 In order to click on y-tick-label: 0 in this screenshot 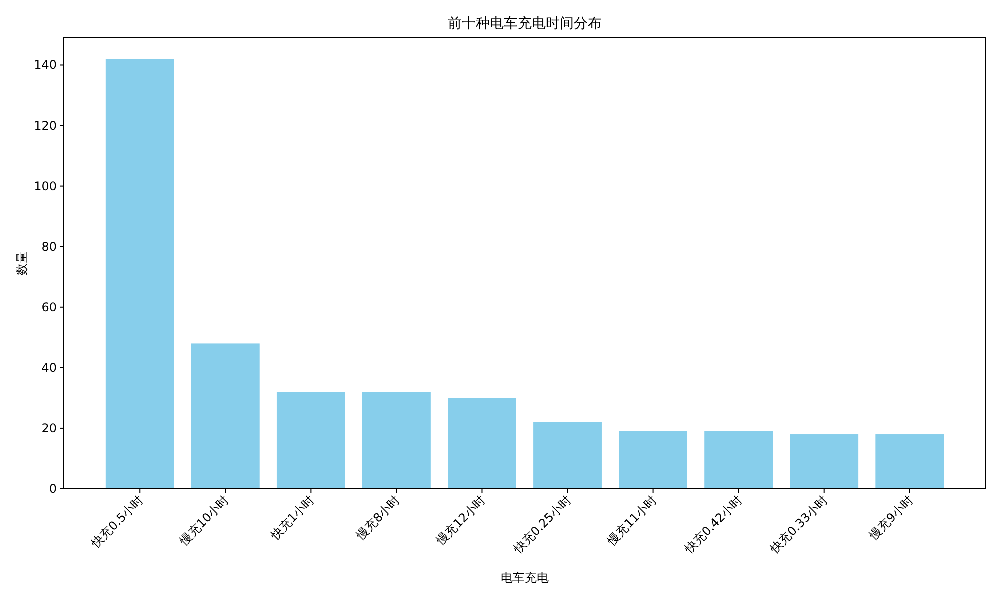, I will do `click(53, 489)`.